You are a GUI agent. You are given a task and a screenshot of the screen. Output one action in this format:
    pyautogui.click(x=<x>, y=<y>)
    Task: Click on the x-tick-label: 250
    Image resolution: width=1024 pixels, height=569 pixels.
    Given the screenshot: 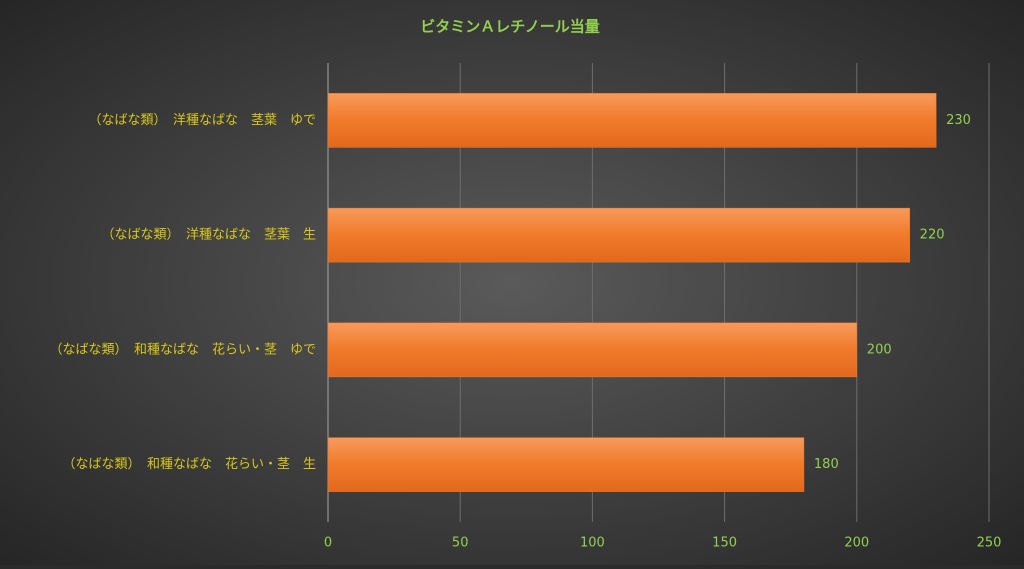 What is the action you would take?
    pyautogui.click(x=989, y=543)
    